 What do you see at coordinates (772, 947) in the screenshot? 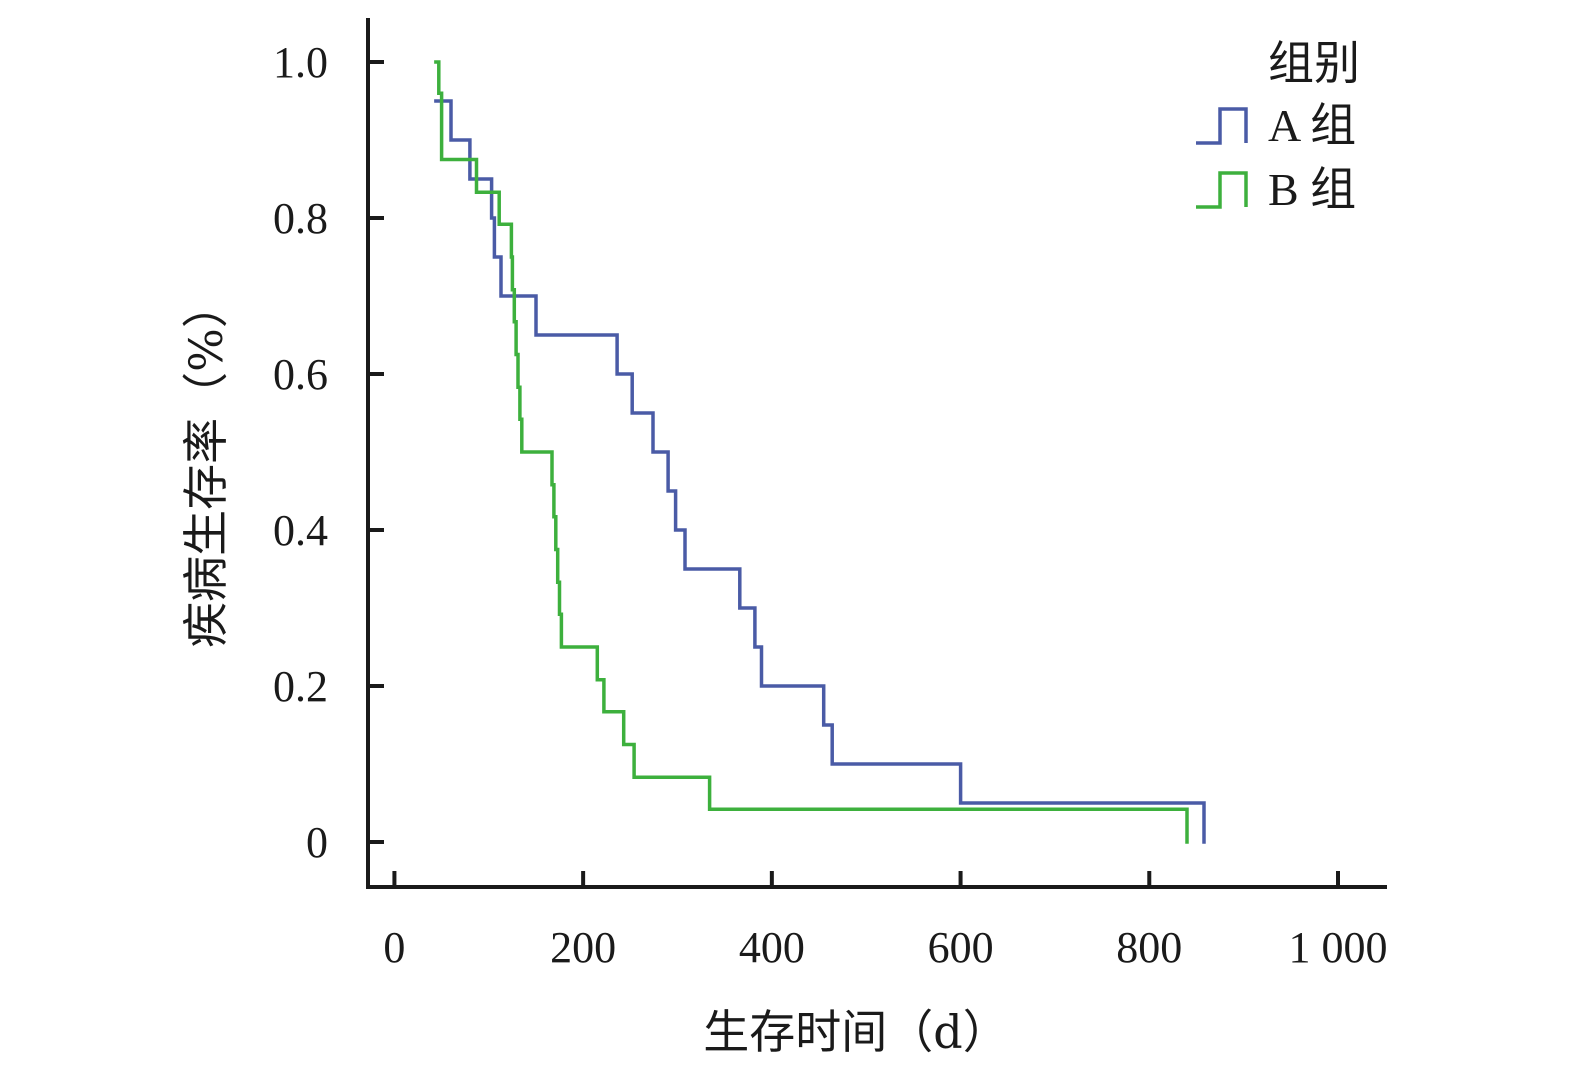
I see `x-tick-label: 400` at bounding box center [772, 947].